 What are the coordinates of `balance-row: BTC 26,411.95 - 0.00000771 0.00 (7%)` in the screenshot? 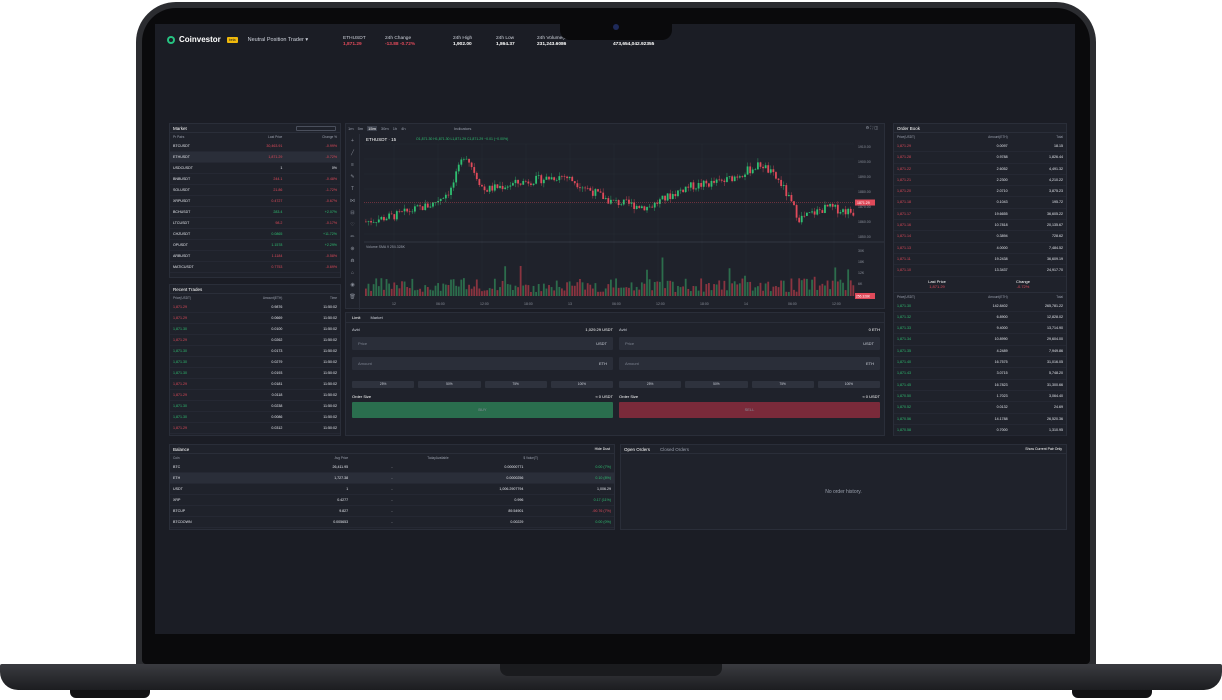 It's located at (392, 467).